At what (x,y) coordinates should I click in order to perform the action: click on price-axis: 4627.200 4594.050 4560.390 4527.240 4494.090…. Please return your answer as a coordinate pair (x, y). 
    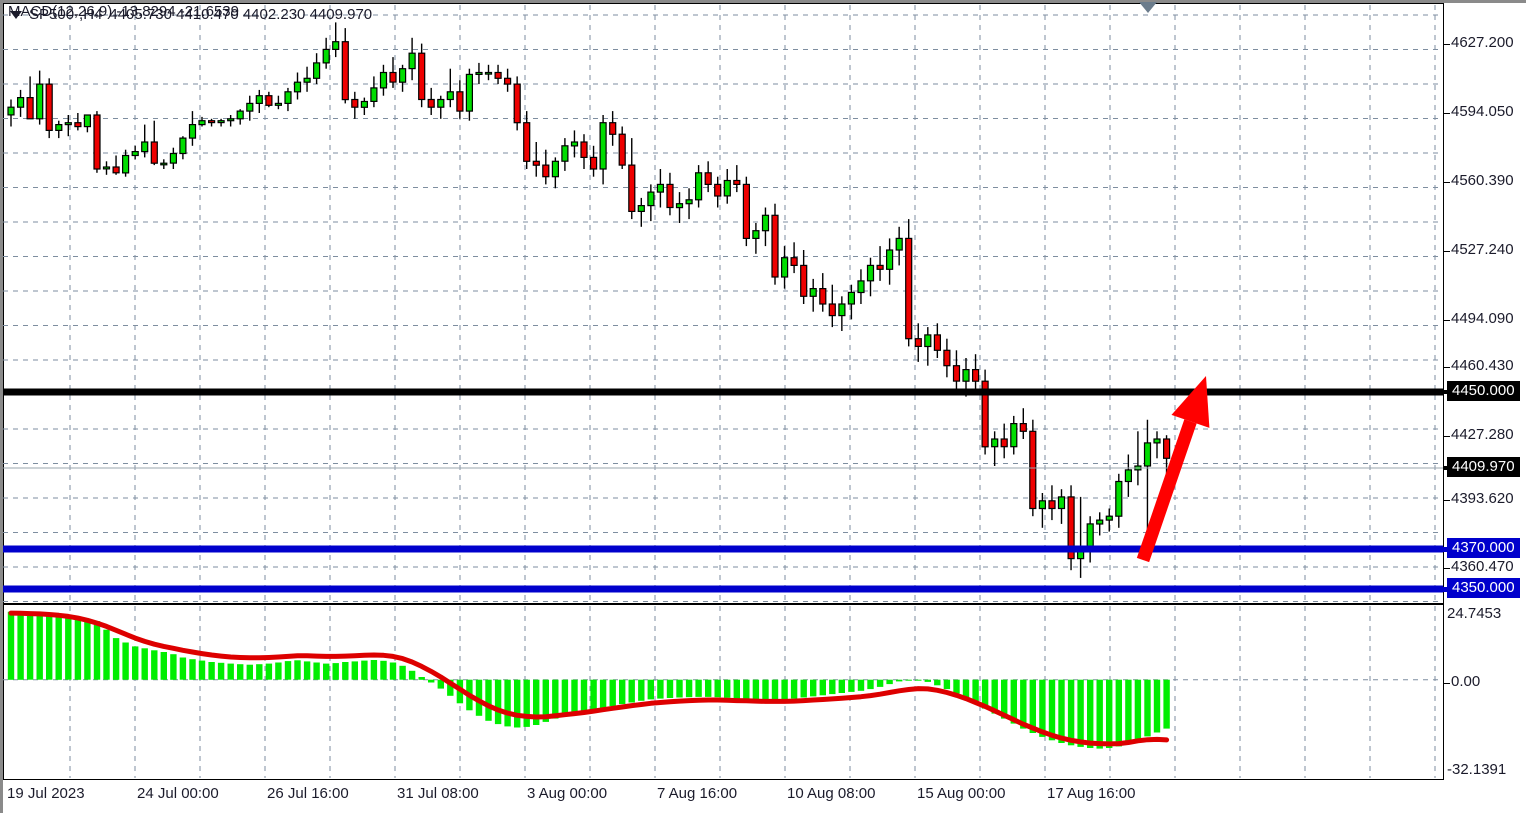
    Looking at the image, I should click on (1484, 304).